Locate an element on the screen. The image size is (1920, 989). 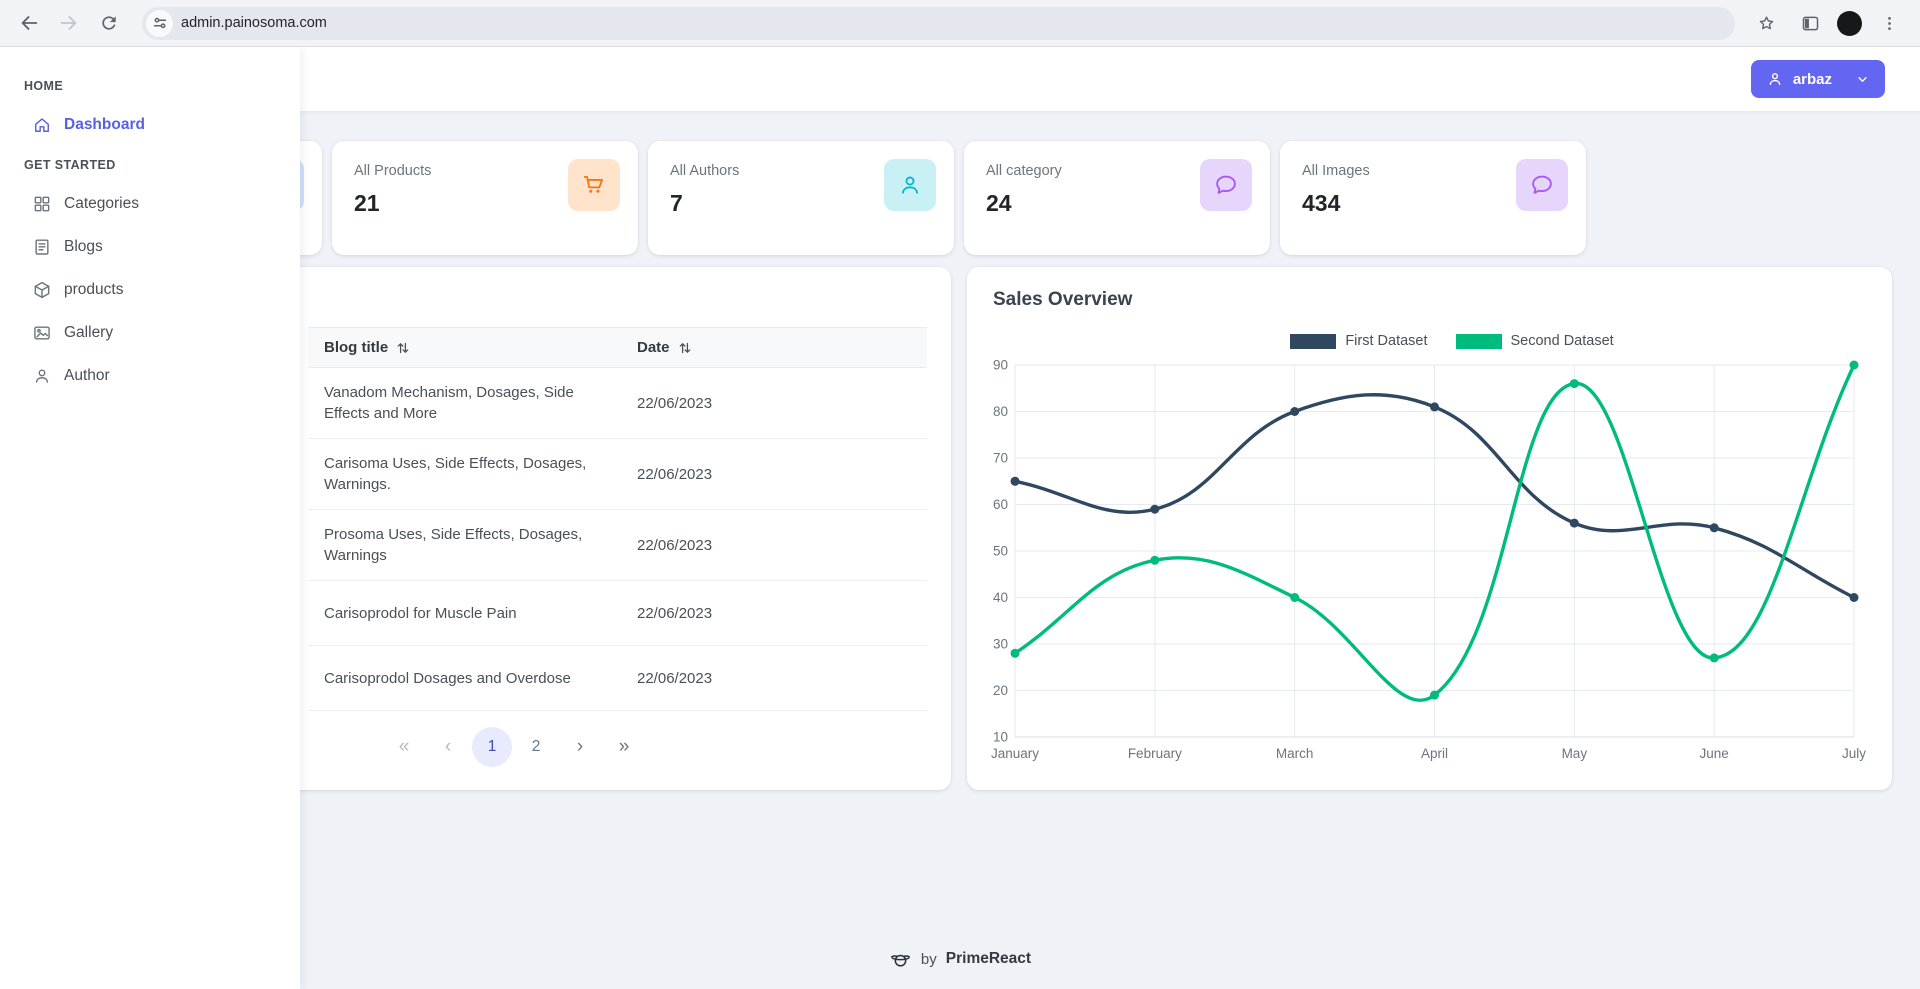
paginator-last-button: » is located at coordinates (624, 746).